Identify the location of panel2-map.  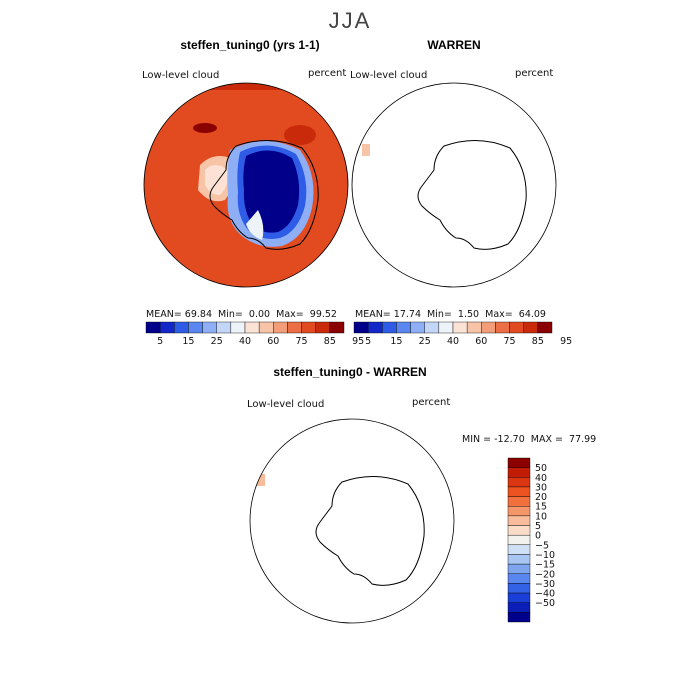
(454, 185).